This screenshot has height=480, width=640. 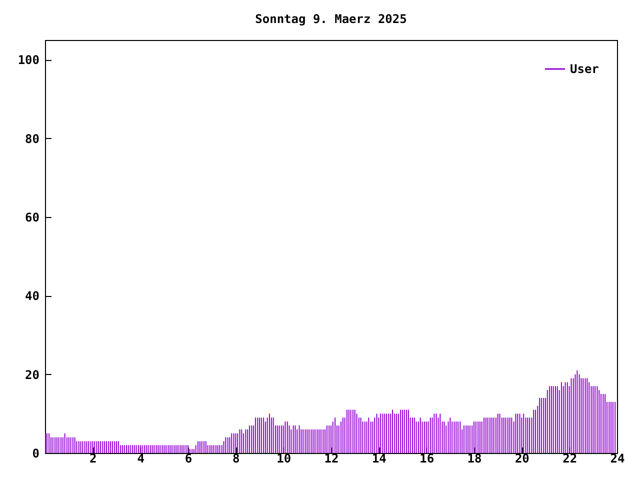 I want to click on y-tick-label: 40, so click(x=32, y=296).